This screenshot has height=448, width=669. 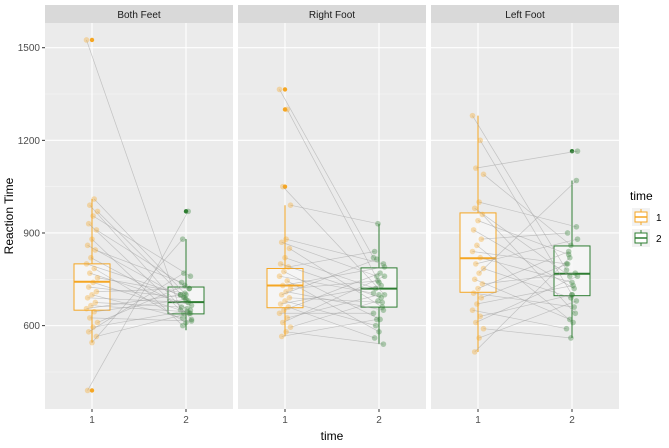 I want to click on legend-label: 2, so click(x=659, y=239).